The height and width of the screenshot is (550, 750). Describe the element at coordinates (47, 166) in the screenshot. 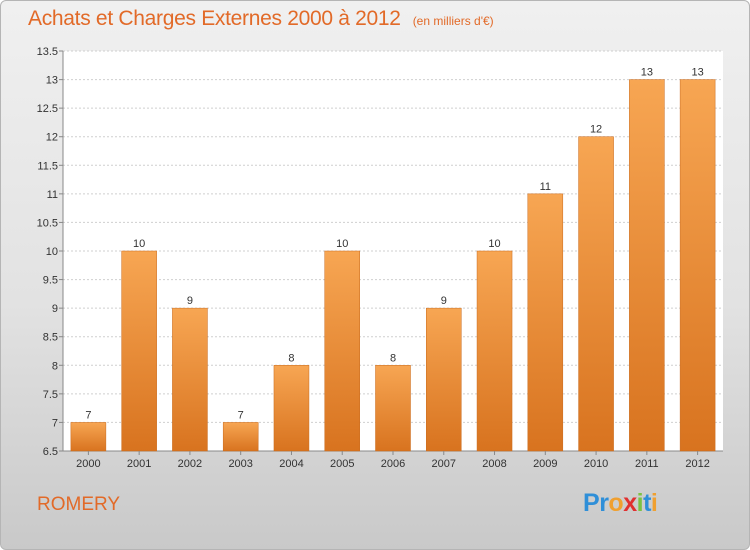

I see `y-tick-label: 11.5` at that location.